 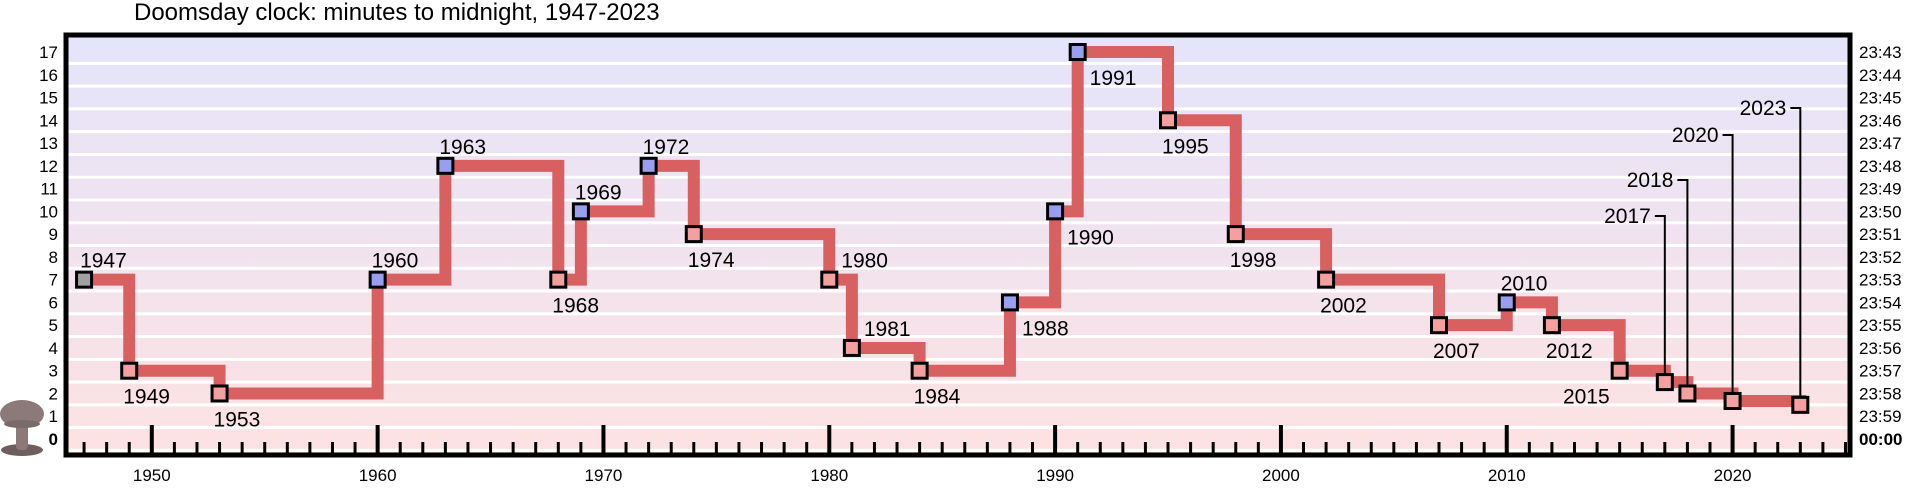 What do you see at coordinates (1880, 75) in the screenshot?
I see `y-tick-label-right: 23:44` at bounding box center [1880, 75].